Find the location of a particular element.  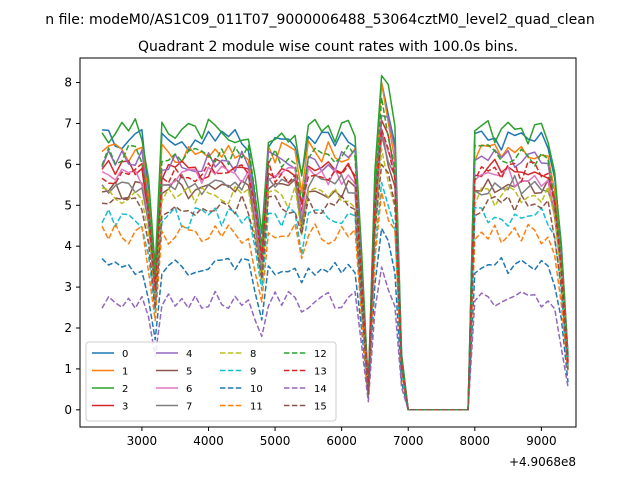

legend-label-12: 12 is located at coordinates (320, 354).